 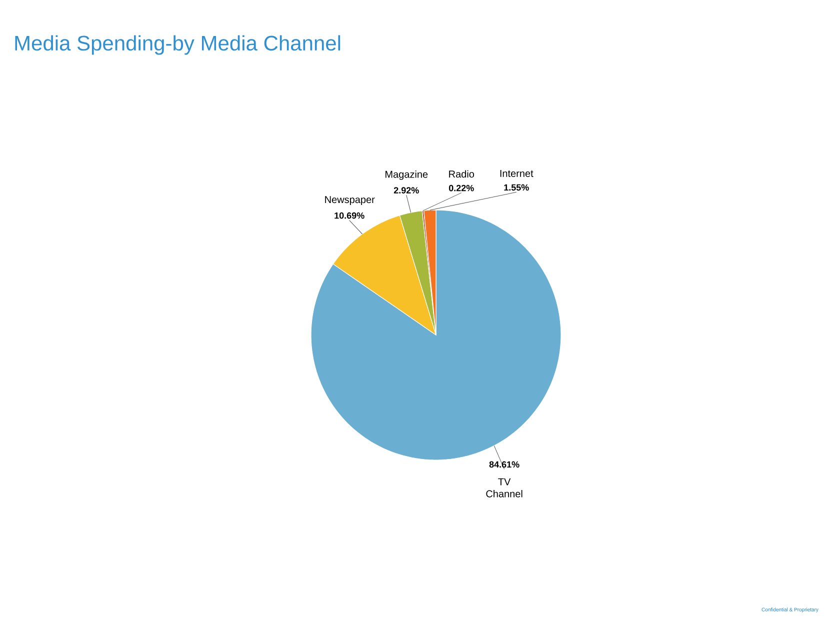 I want to click on data-label: 1.55%, so click(x=516, y=187).